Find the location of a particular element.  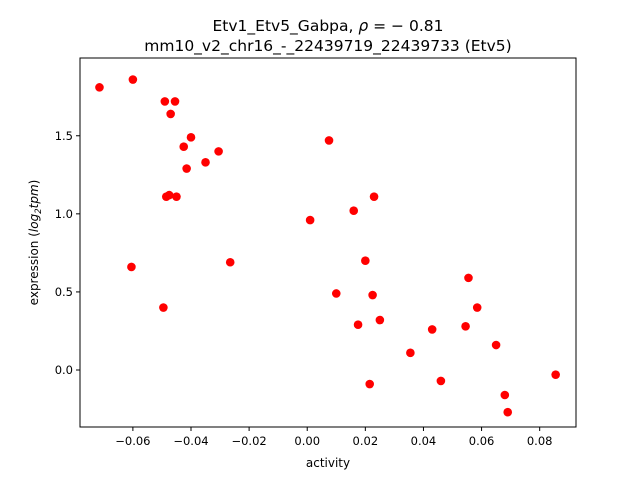

y-axis-label: expression (log2tpm) is located at coordinates (35, 243).